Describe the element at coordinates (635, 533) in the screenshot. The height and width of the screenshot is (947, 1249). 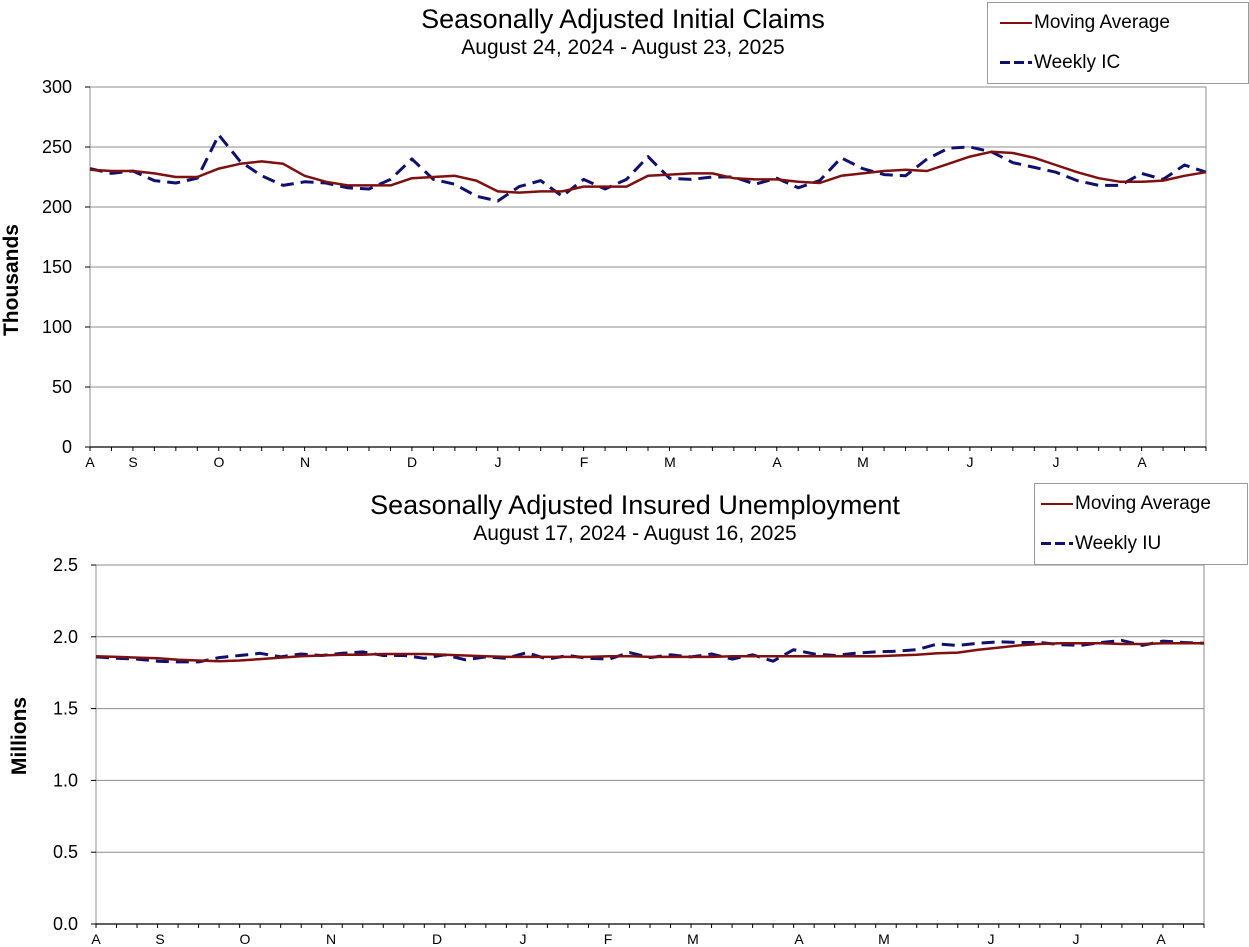
I see `chart-subtitle: August 17, 2024 - August 16, 2025` at that location.